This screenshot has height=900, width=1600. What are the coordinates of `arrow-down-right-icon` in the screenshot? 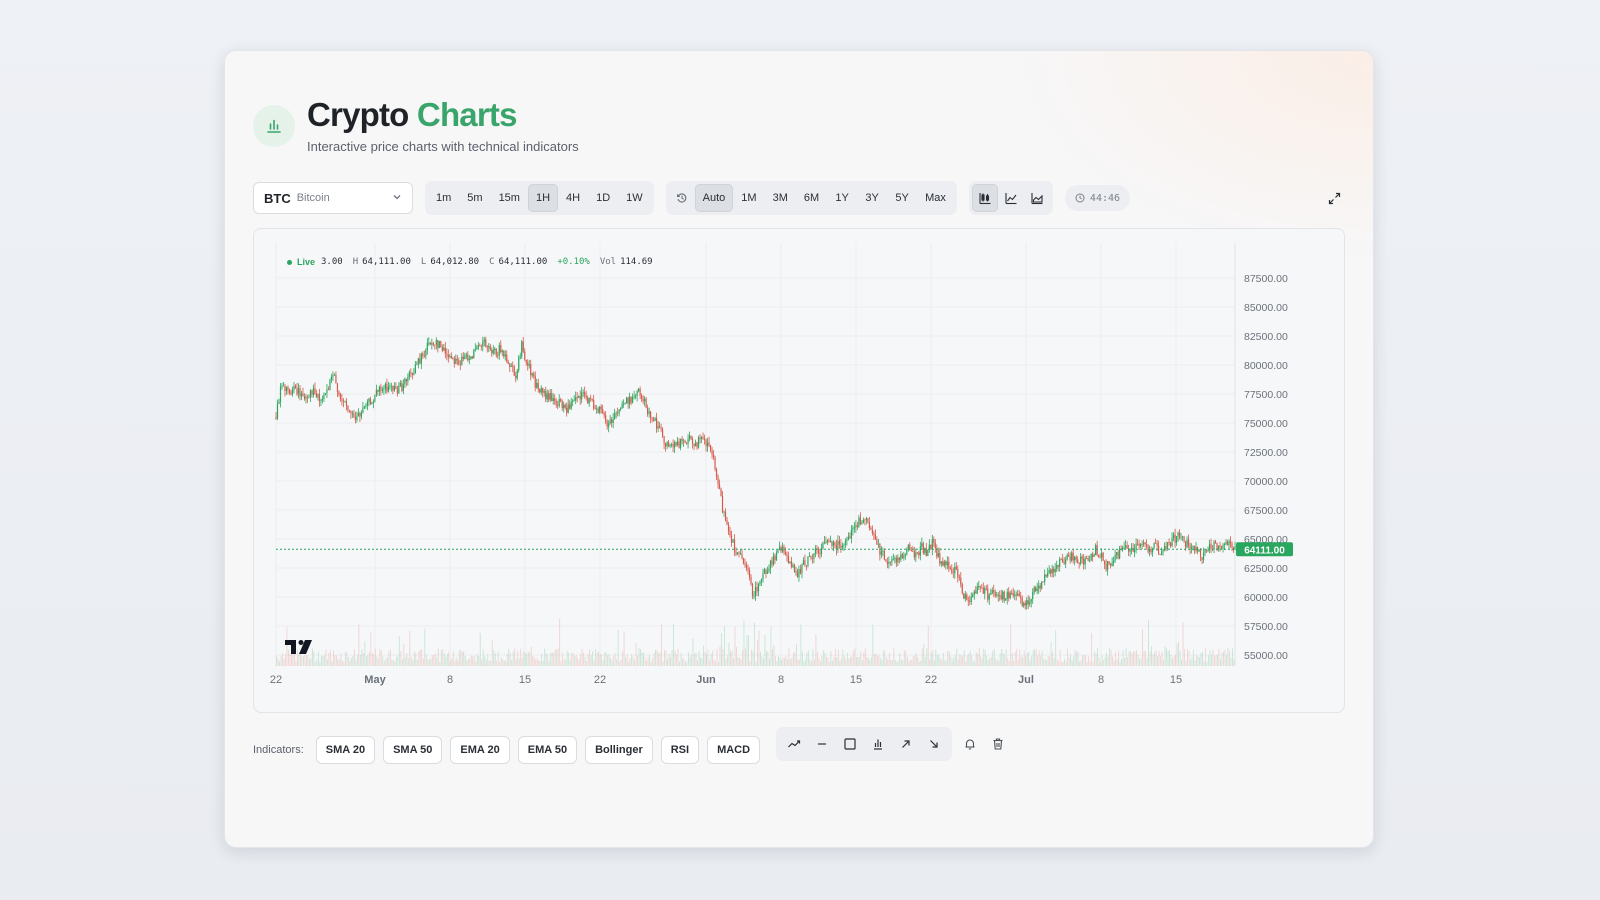 It's located at (934, 744).